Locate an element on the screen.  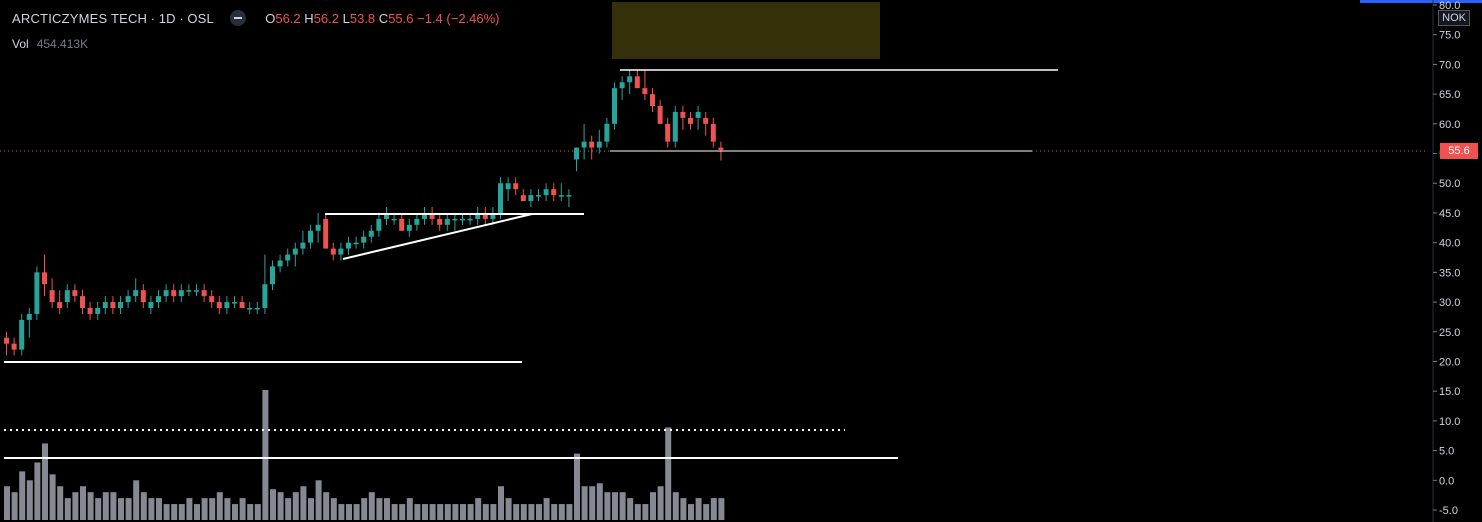
symbol-name: ARCTICZYMES TECH is located at coordinates (80, 18).